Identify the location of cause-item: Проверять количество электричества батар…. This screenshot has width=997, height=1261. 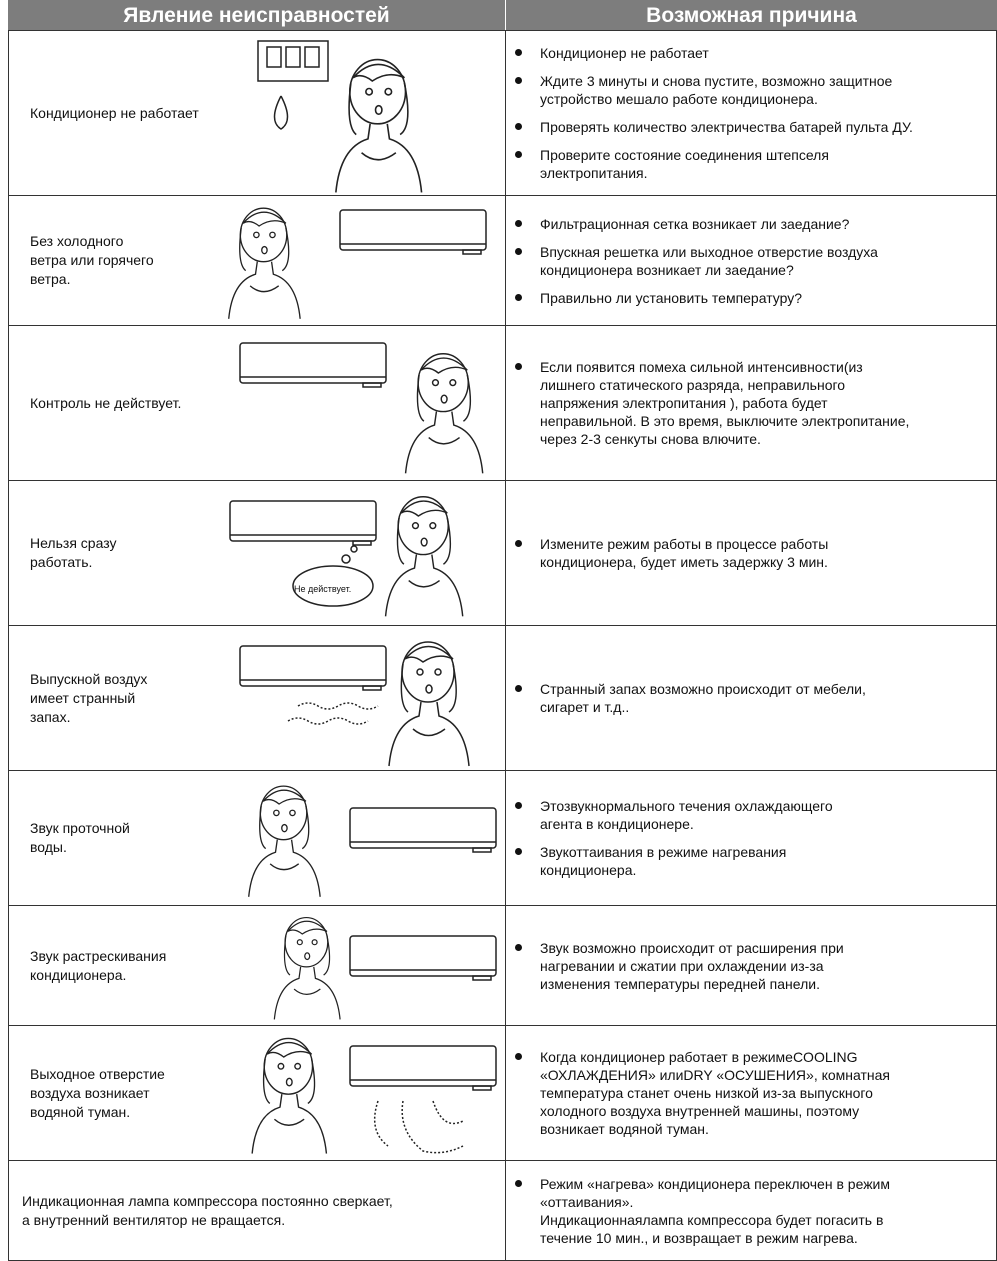
(749, 127).